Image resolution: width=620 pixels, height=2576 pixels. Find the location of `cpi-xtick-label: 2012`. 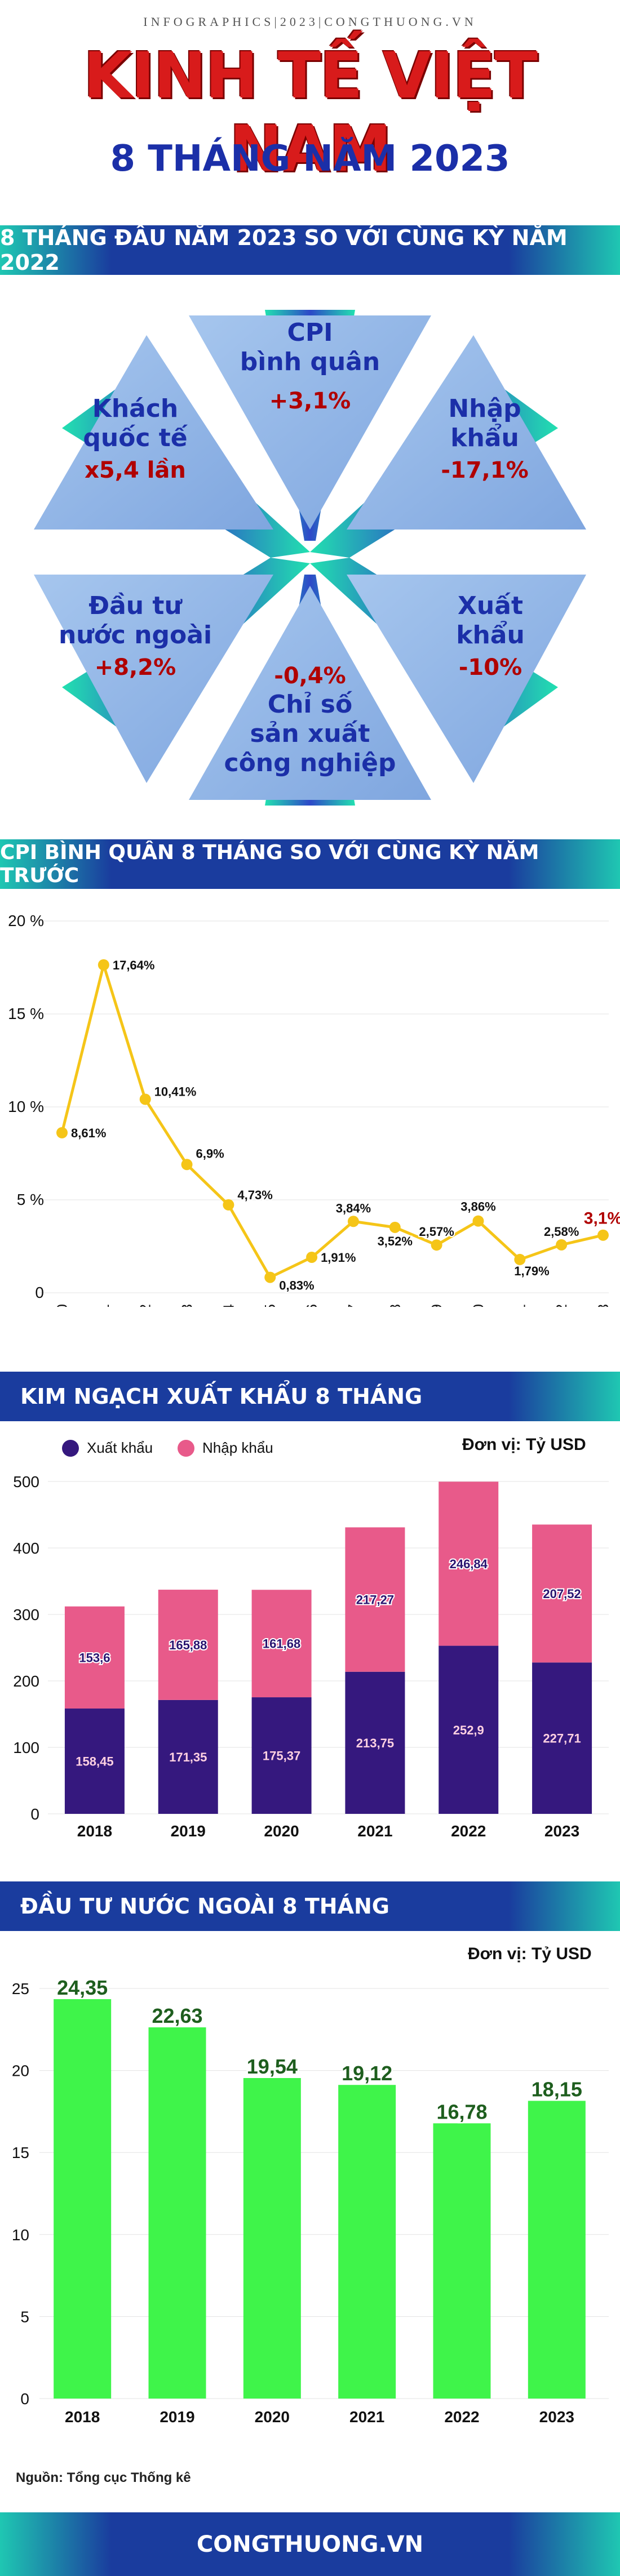

cpi-xtick-label: 2012 is located at coordinates (145, 1305).